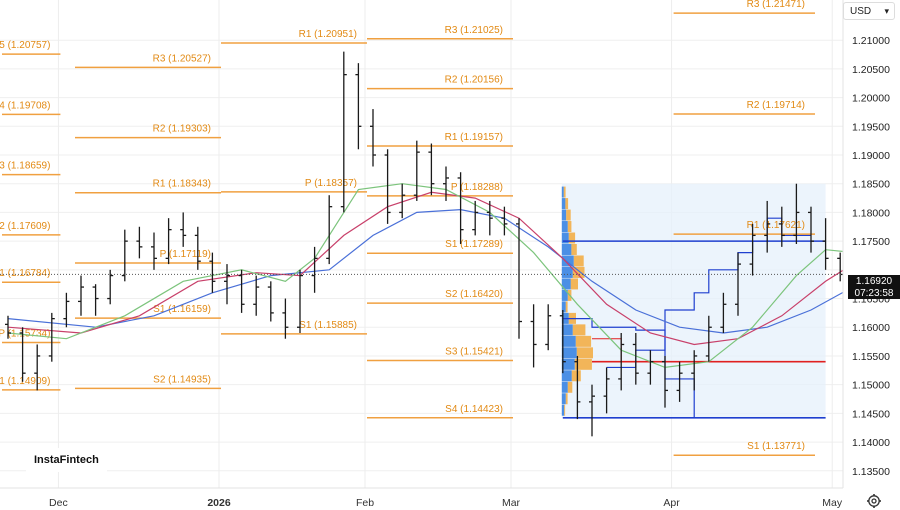 This screenshot has height=510, width=900. I want to click on pivot-label: P (1.15734), so click(25, 334).